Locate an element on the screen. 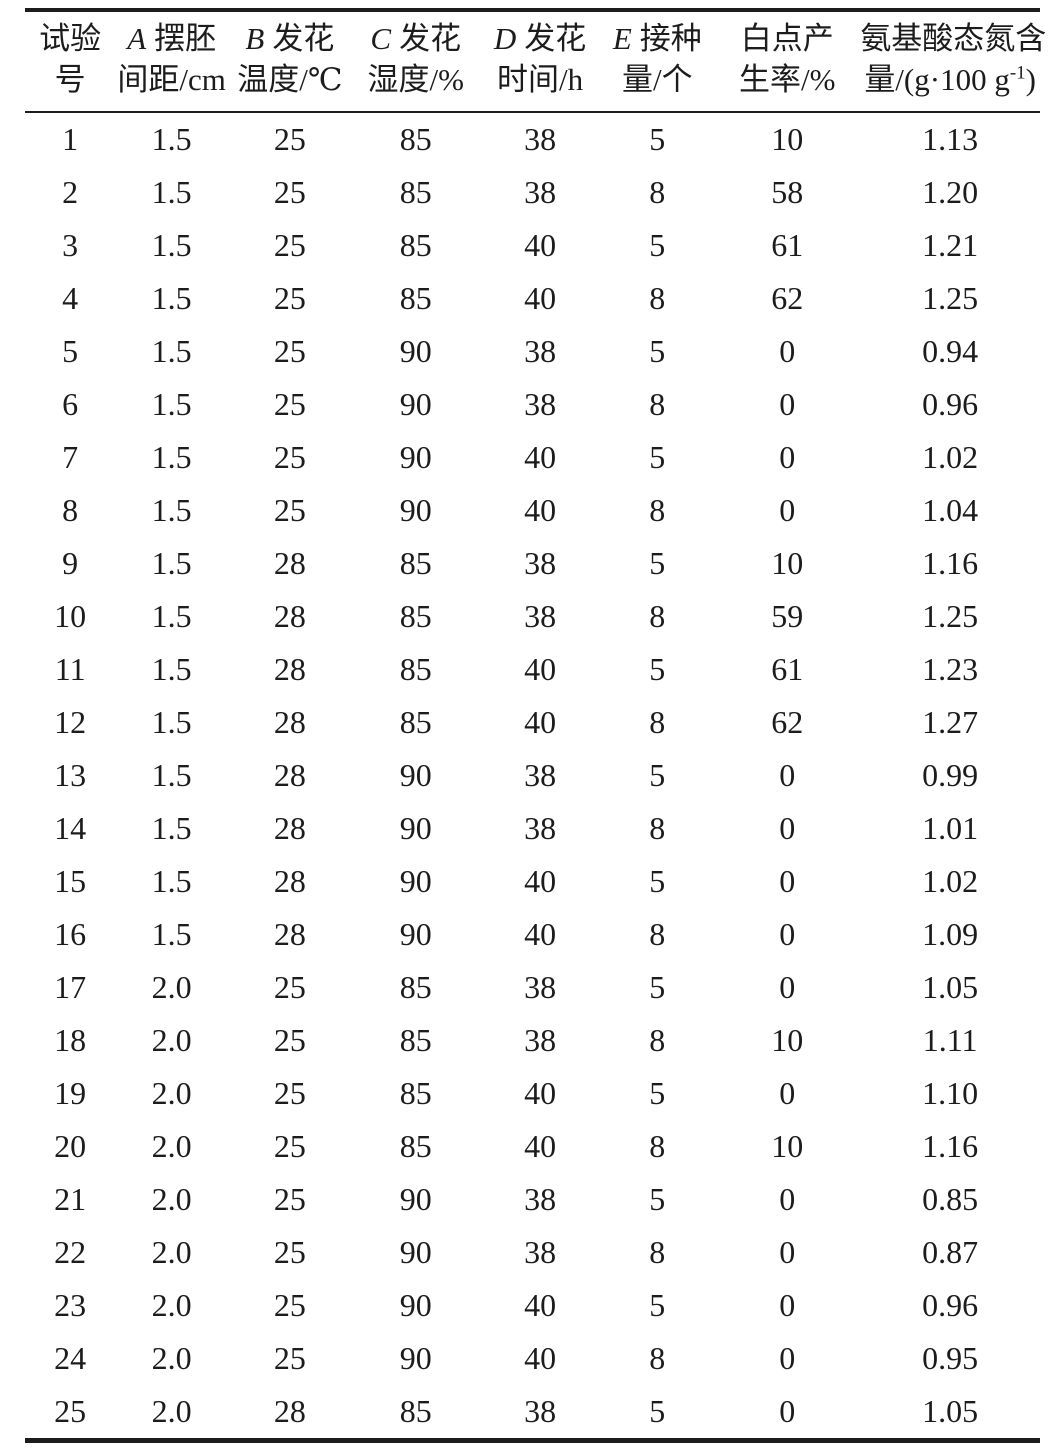 The image size is (1060, 1455). table-row: 14 1.5 28 90 38 8 0 1.01 is located at coordinates (532, 828).